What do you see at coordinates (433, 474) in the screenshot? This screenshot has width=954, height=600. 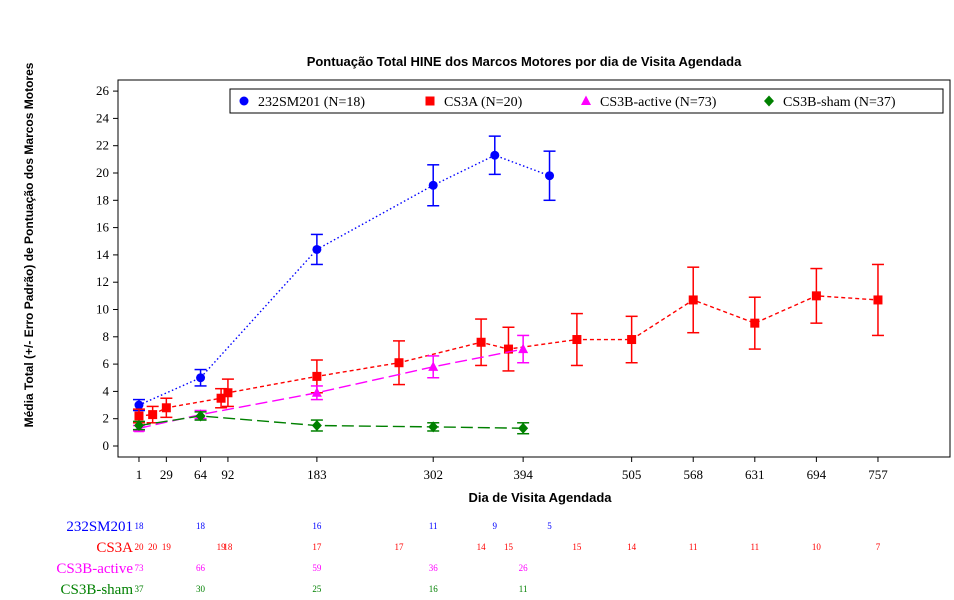 I see `x-tick-label: 302` at bounding box center [433, 474].